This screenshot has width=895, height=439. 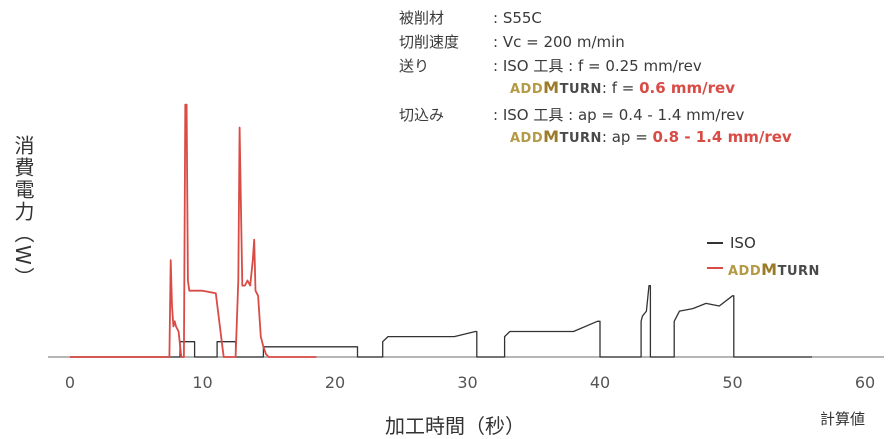 I want to click on speed-text: Vc = 200 m/min, so click(x=563, y=42).